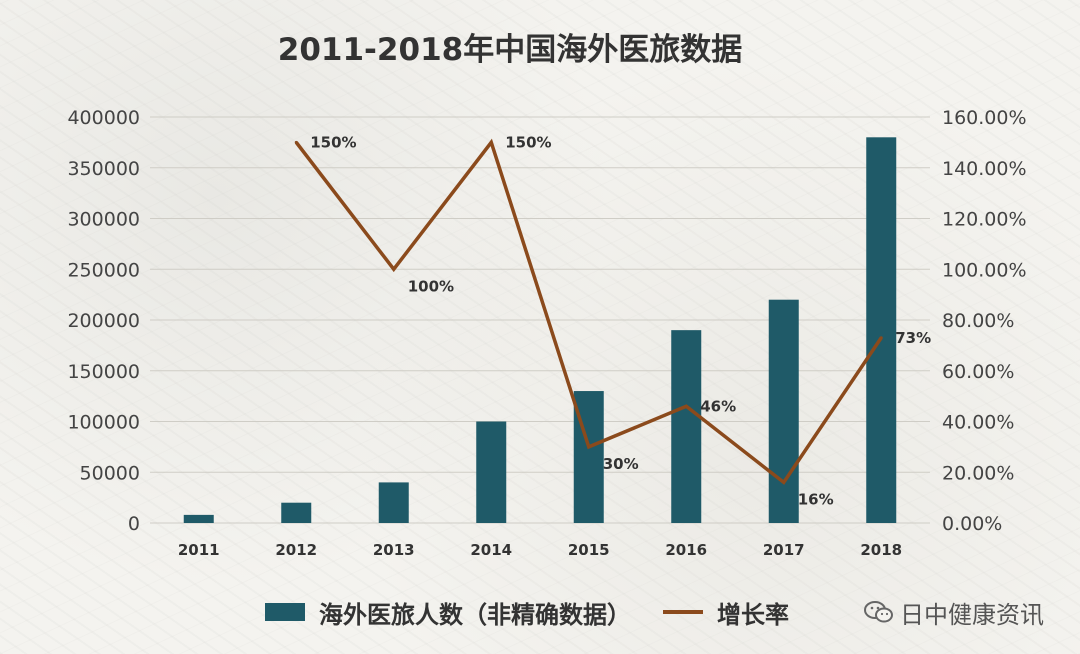 The image size is (1080, 654). Describe the element at coordinates (589, 550) in the screenshot. I see `x-tick-label: 2015` at that location.